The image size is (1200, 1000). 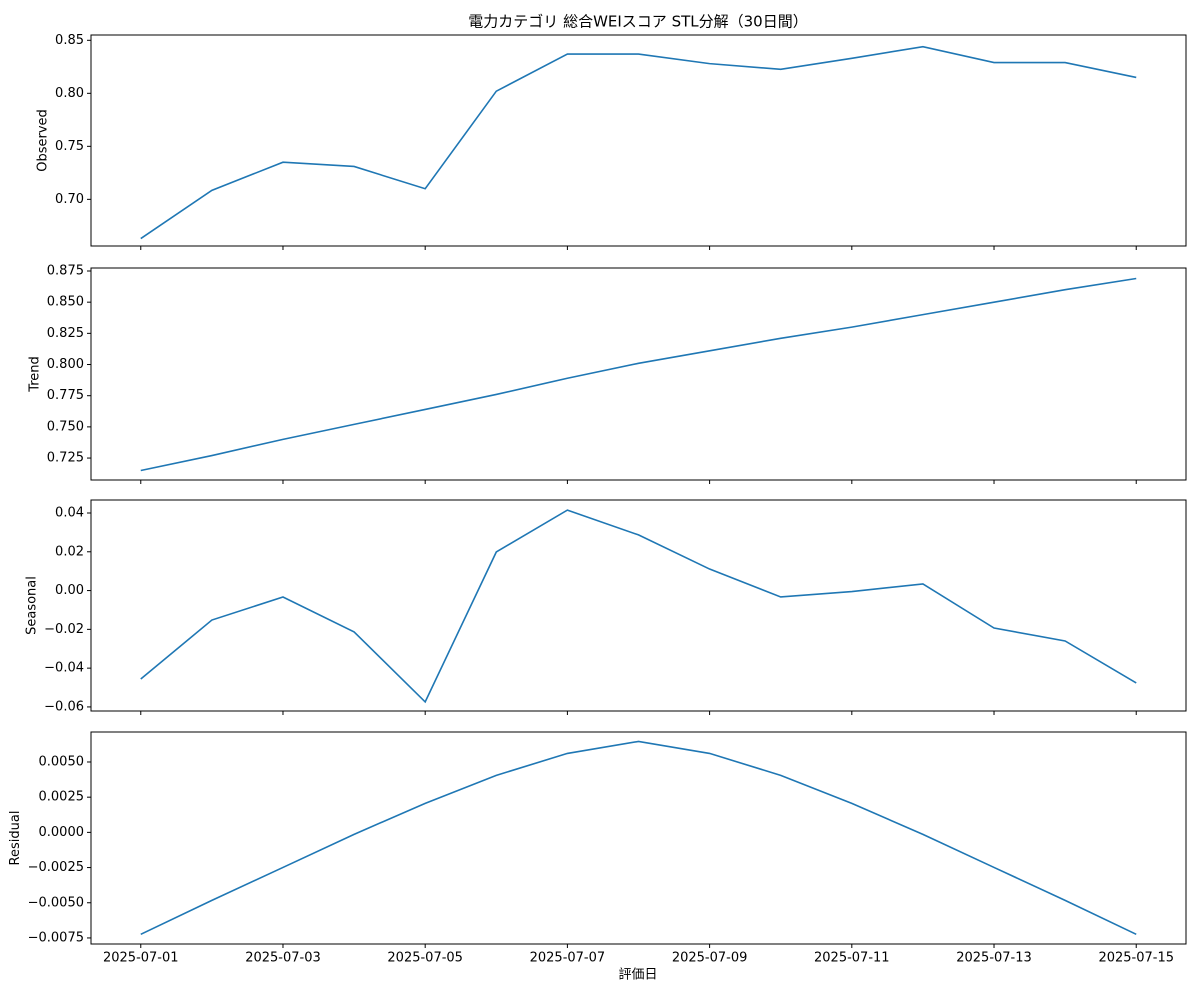 What do you see at coordinates (637, 22) in the screenshot?
I see `chart-title: 電力カテゴリ 総合WEIスコア STL分解（30日間）` at bounding box center [637, 22].